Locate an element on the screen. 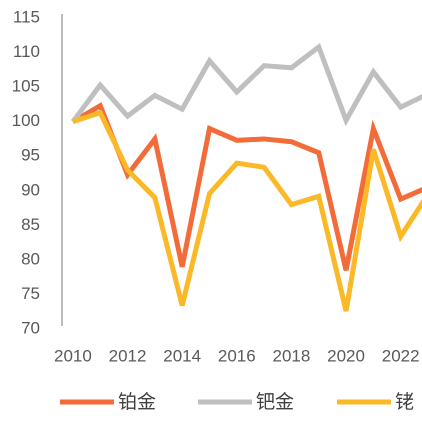  x-tick-label: 2010 is located at coordinates (73, 355).